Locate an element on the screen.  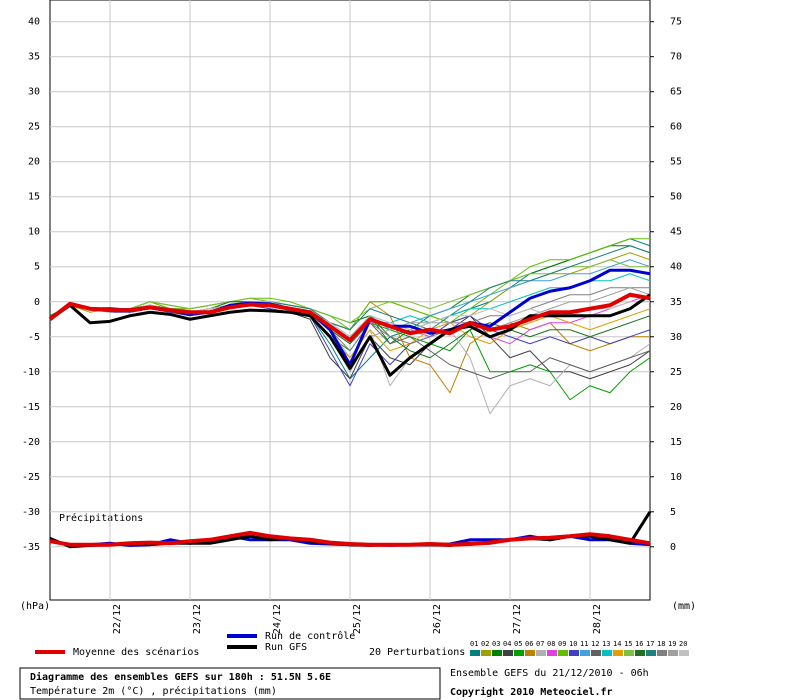
legend-label: 08 is located at coordinates (551, 644).